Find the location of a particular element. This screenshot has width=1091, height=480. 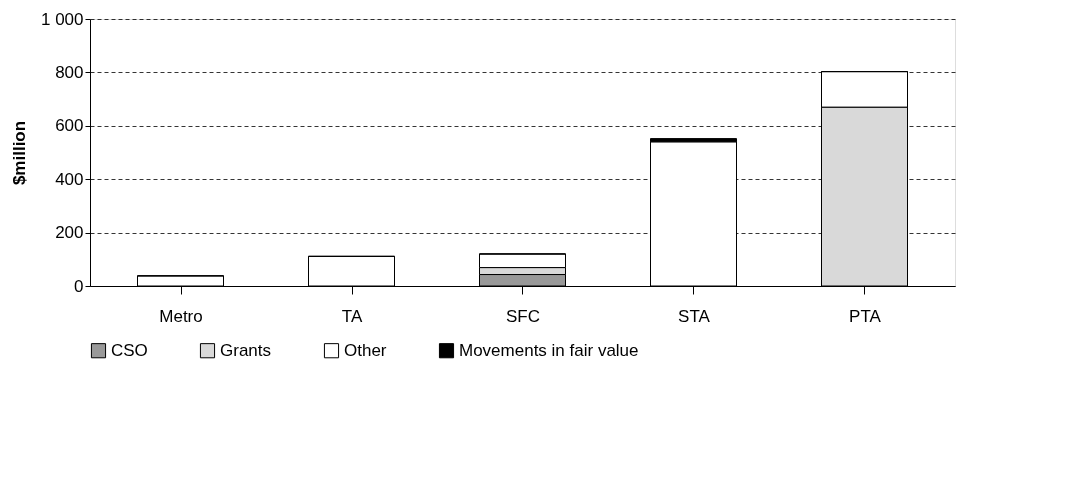

x-tick-label: TA is located at coordinates (352, 316).